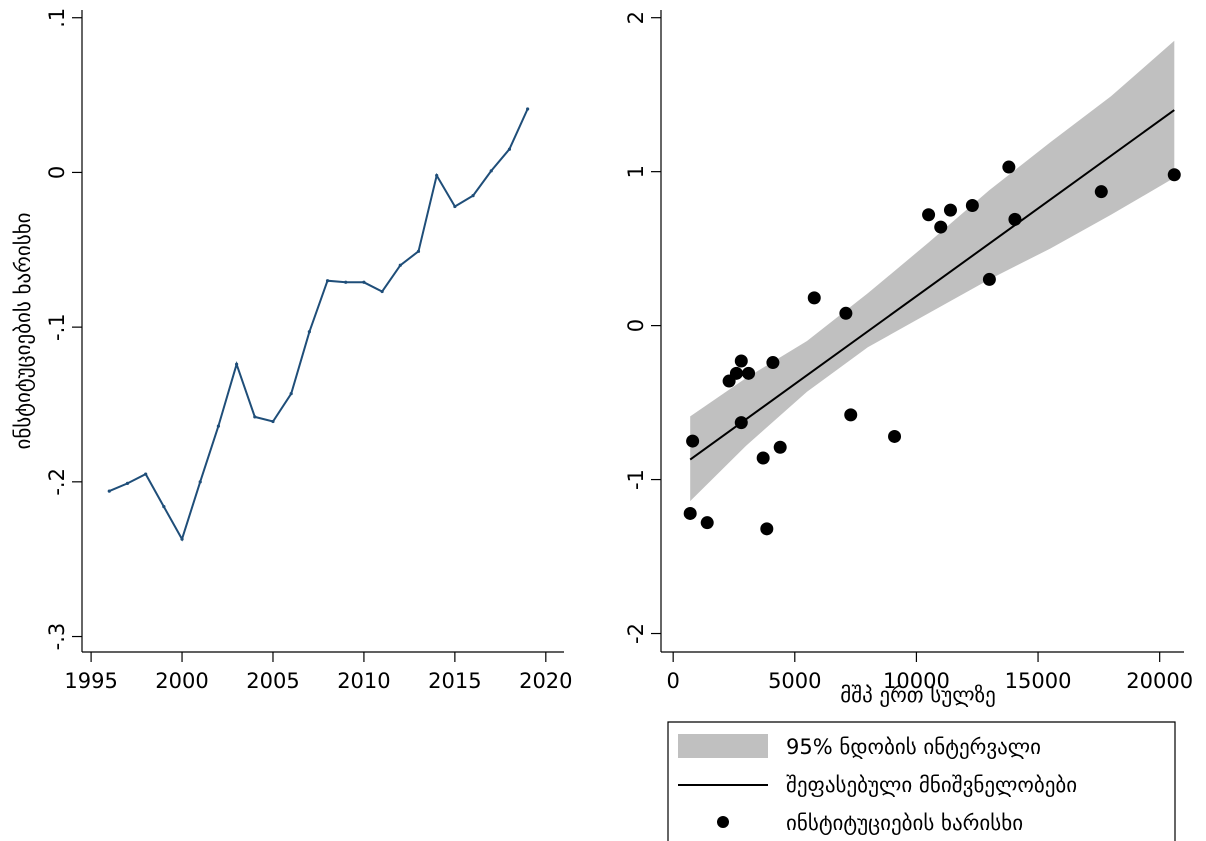  I want to click on left-y-tick-label: .1, so click(57, 18).